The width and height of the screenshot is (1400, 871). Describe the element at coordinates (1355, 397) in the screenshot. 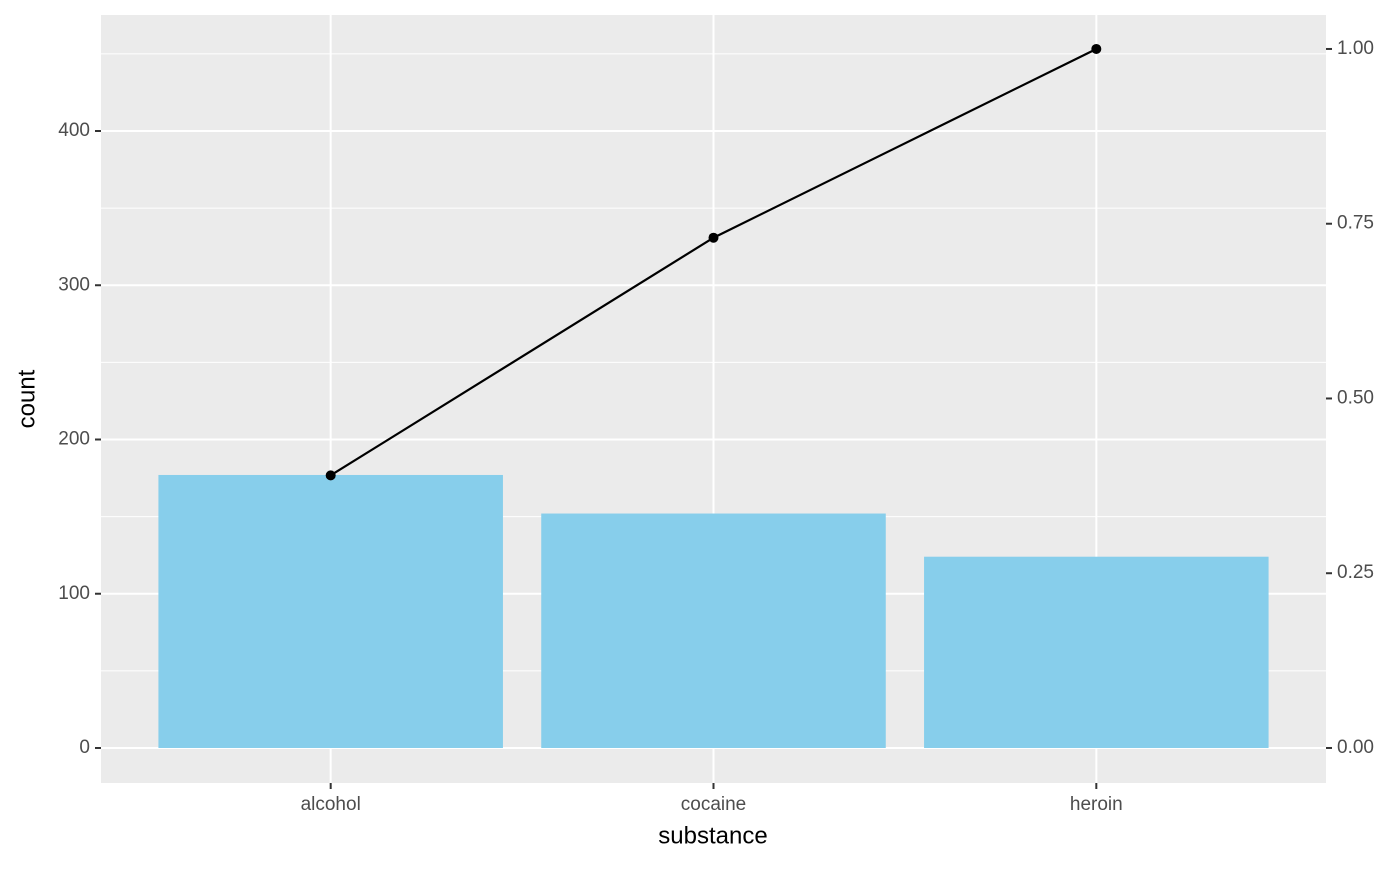

I see `y2-tick-label: 0.50` at that location.